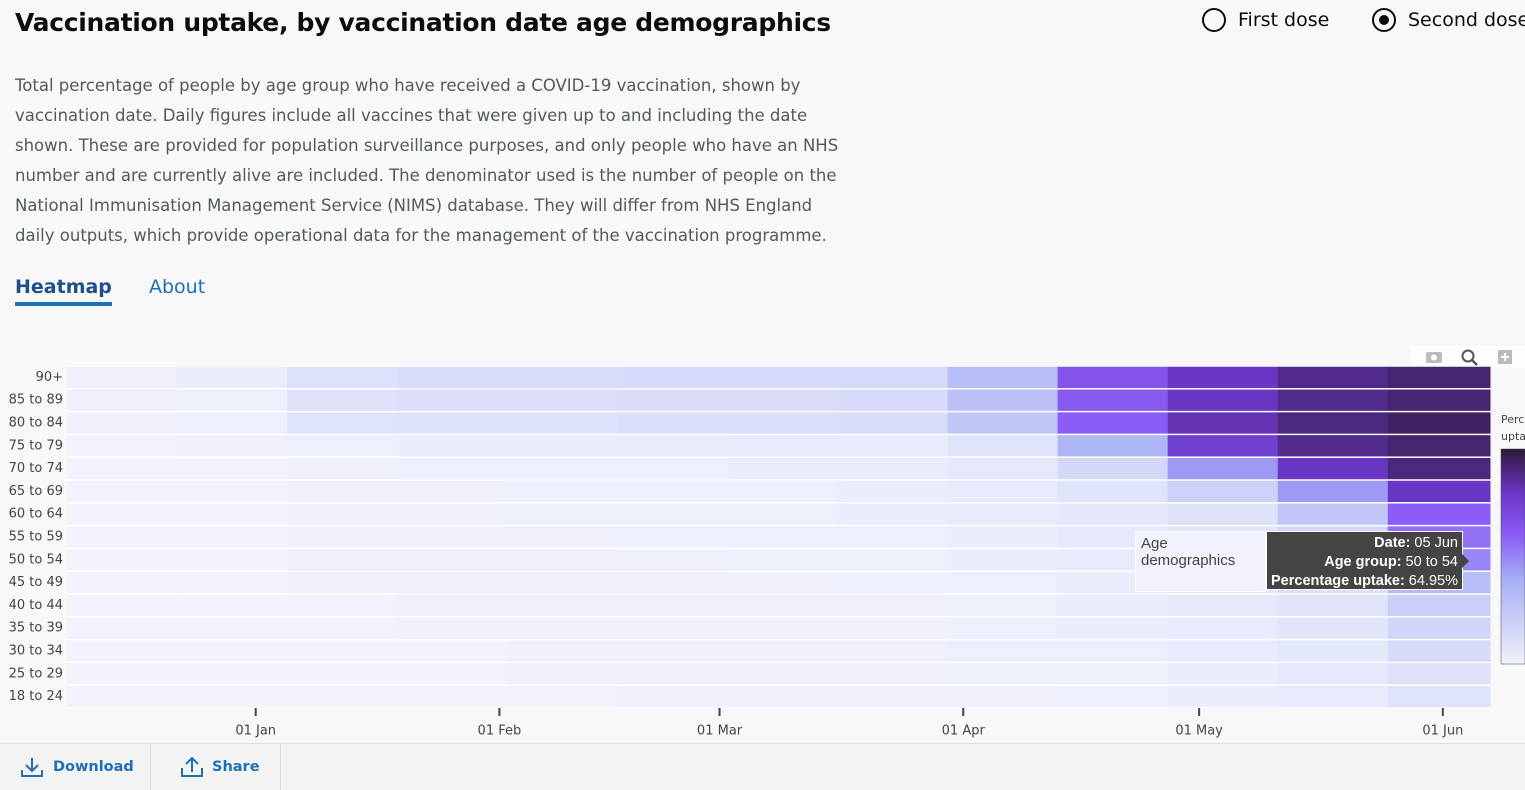 The width and height of the screenshot is (1525, 790). What do you see at coordinates (49, 377) in the screenshot?
I see `y-tick-label: 90+` at bounding box center [49, 377].